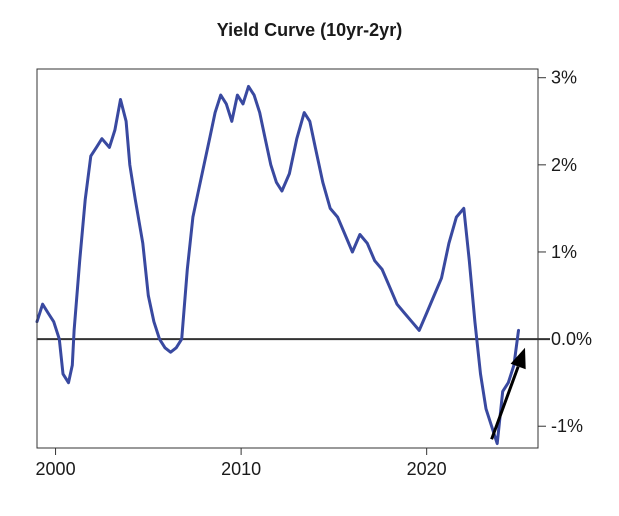 The width and height of the screenshot is (619, 516). What do you see at coordinates (518, 358) in the screenshot?
I see `arrow-head` at bounding box center [518, 358].